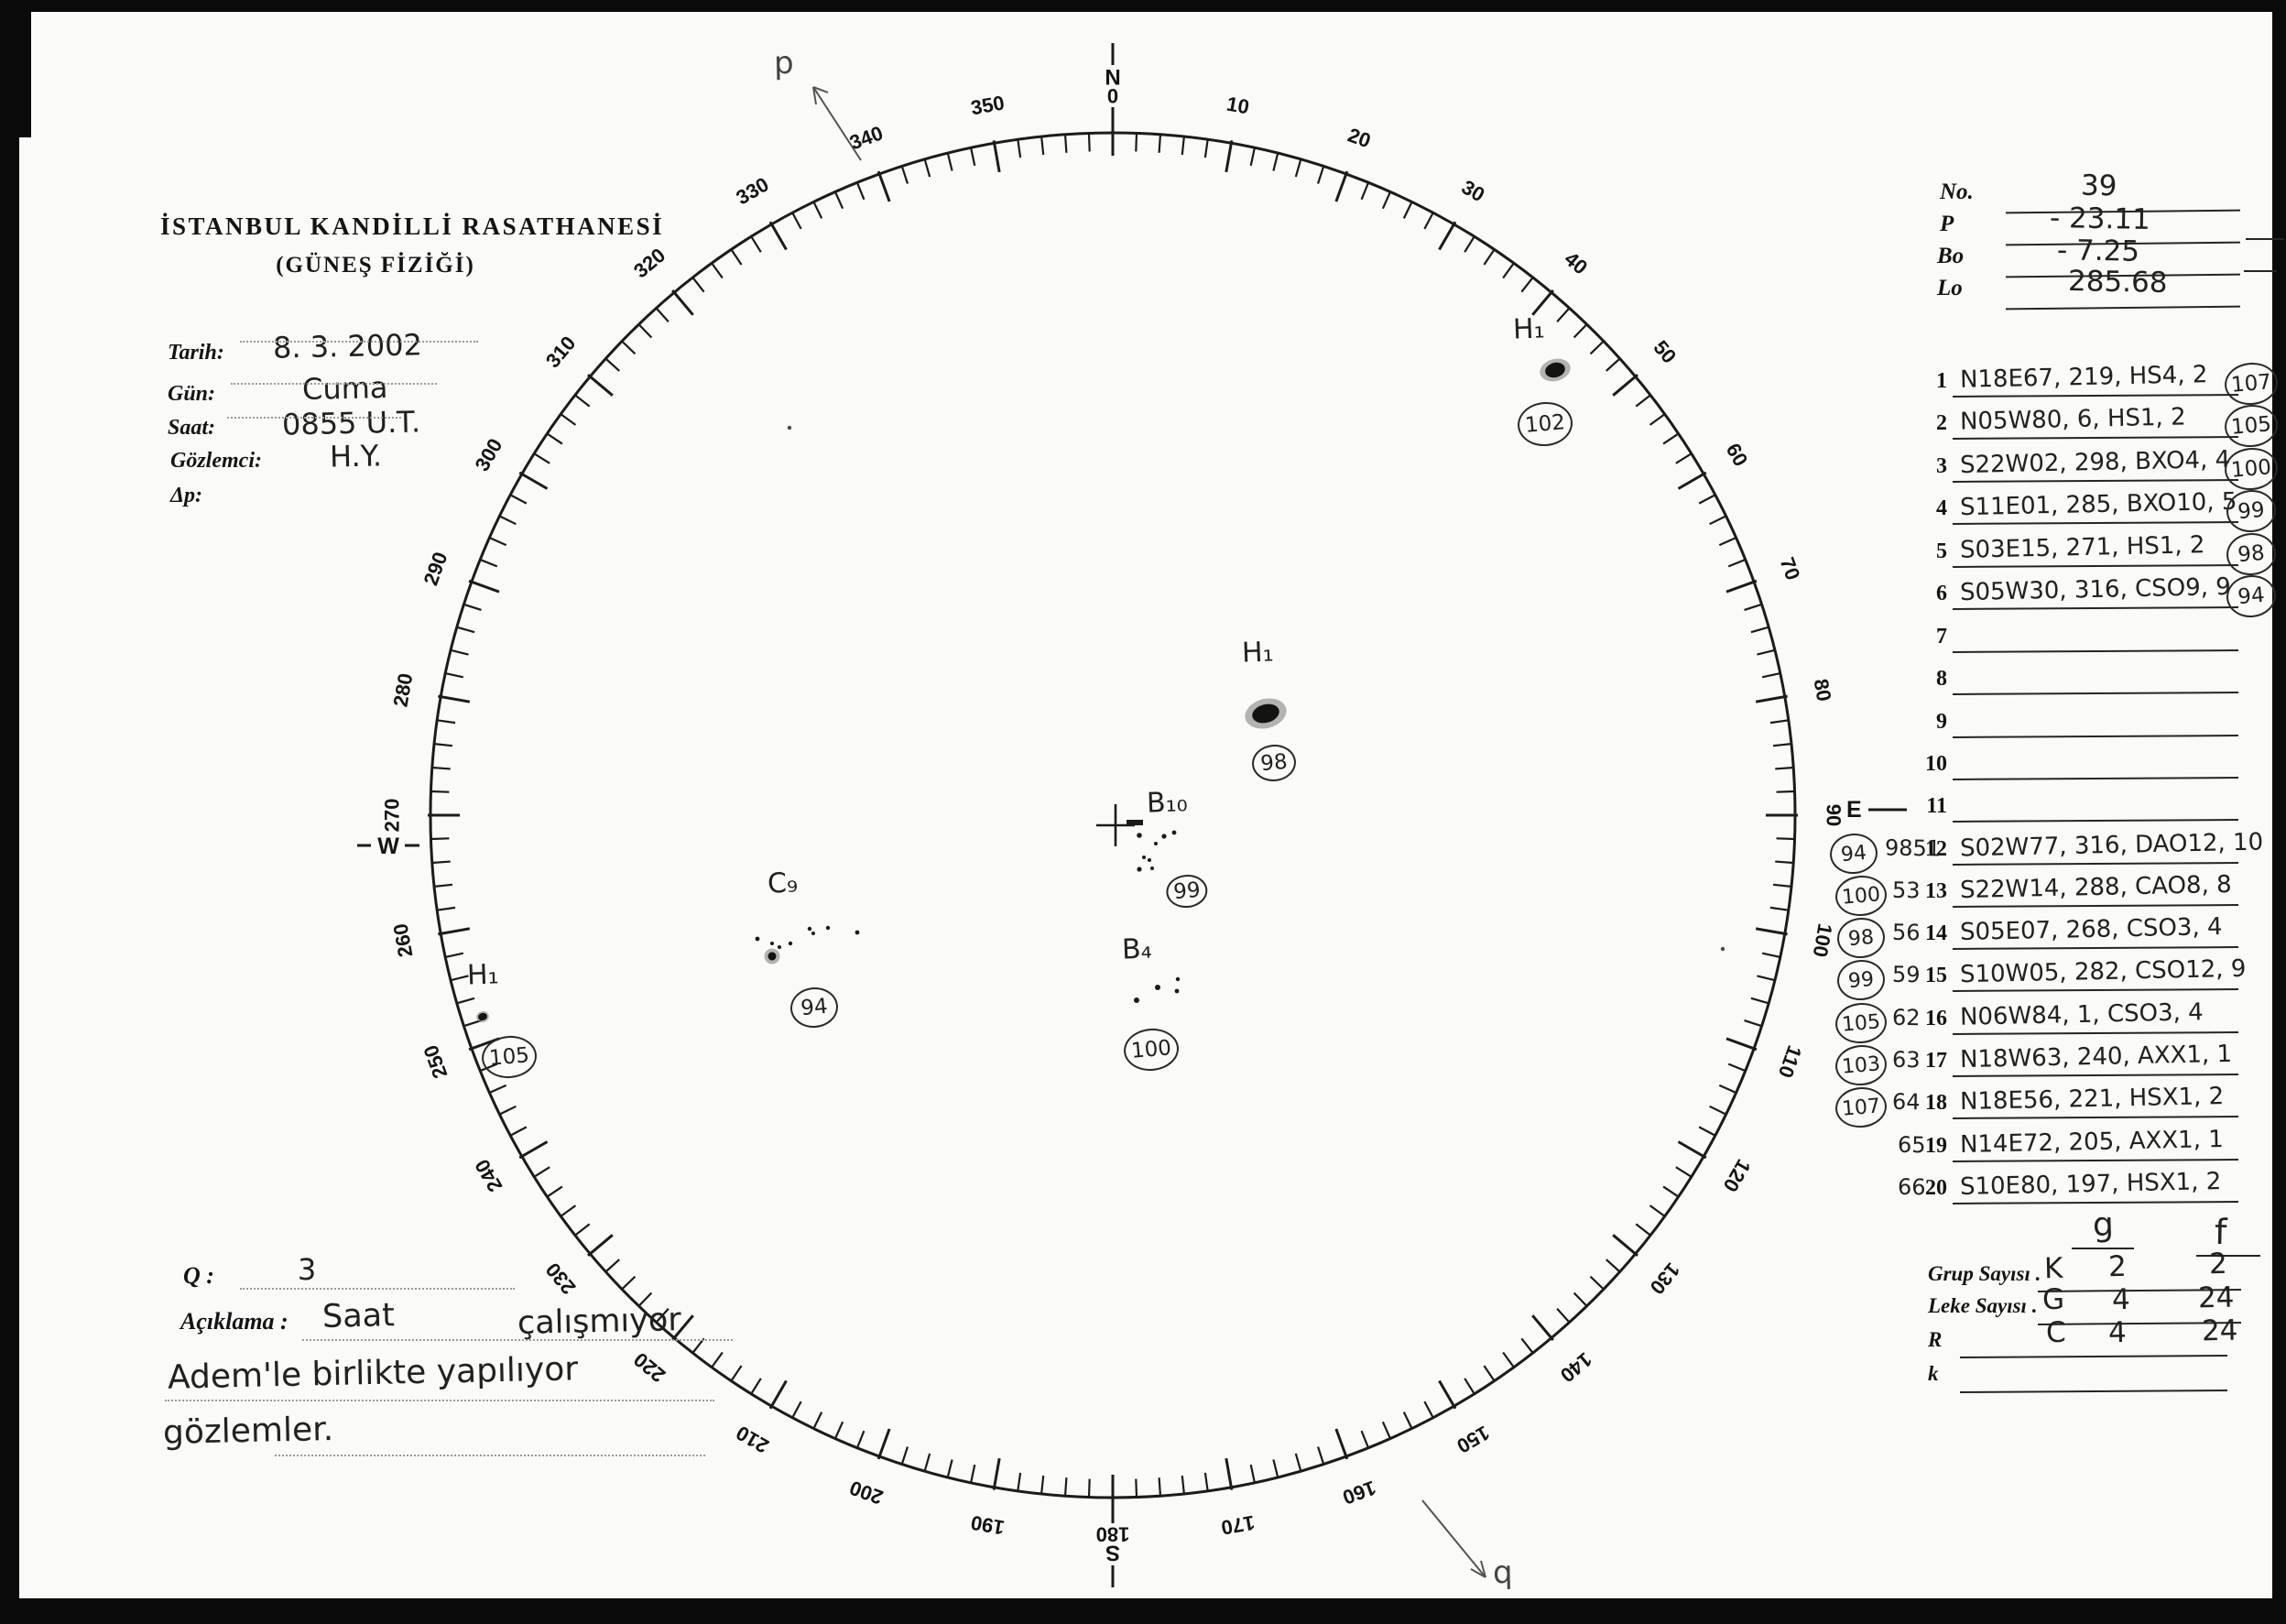  I want to click on observation-row-number: 7, so click(1941, 637).